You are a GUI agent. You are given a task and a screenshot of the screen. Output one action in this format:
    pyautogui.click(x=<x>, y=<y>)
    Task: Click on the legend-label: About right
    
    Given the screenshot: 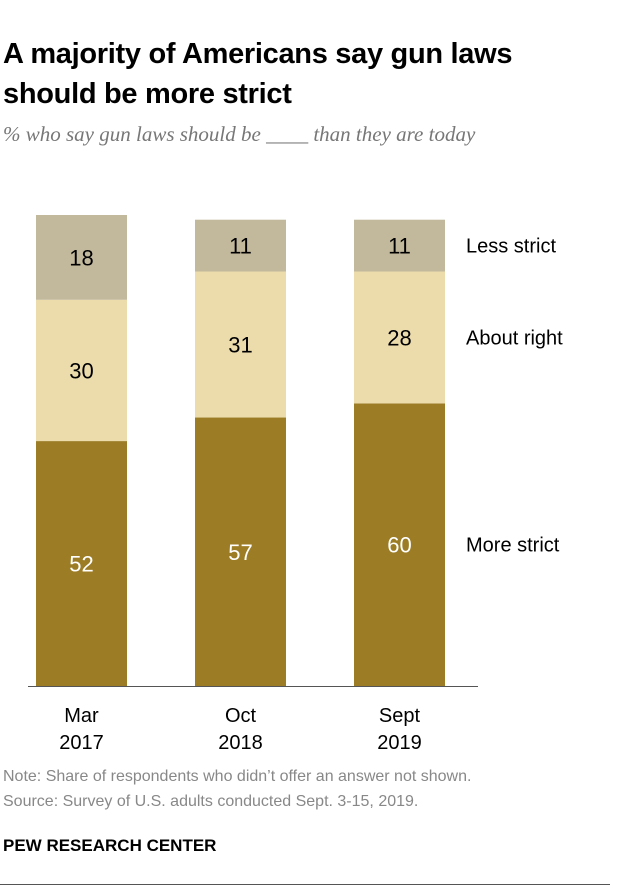 What is the action you would take?
    pyautogui.click(x=514, y=338)
    